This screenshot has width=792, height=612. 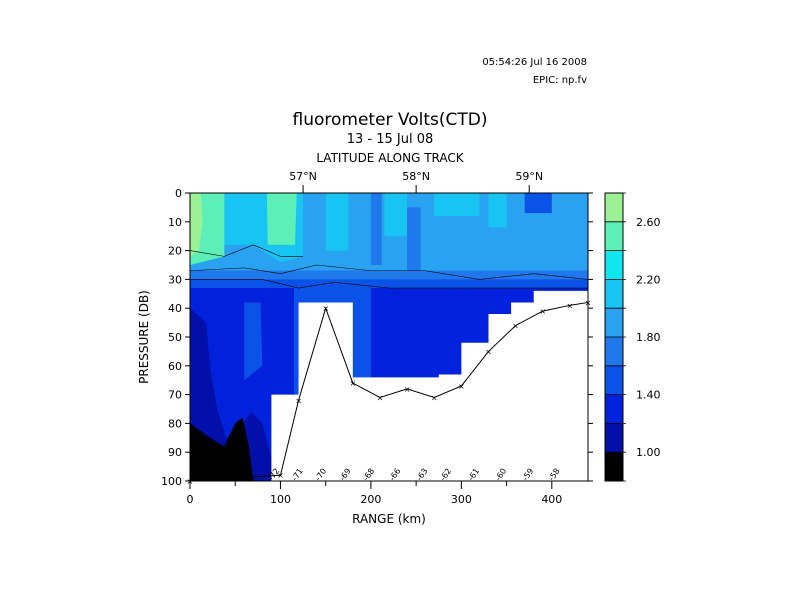 What do you see at coordinates (390, 139) in the screenshot?
I see `chart-subtitle: 13 - 15 Jul 08` at bounding box center [390, 139].